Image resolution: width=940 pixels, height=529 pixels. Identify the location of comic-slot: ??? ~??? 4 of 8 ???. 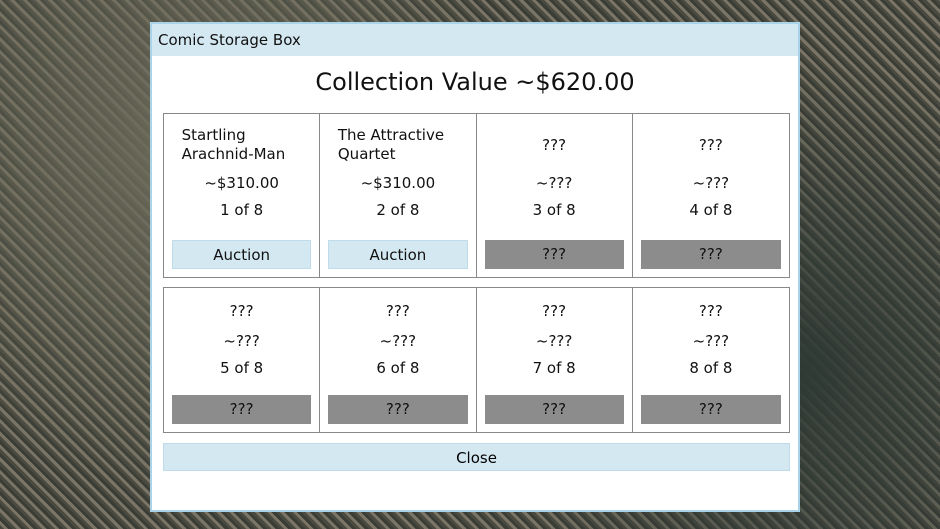
(711, 195).